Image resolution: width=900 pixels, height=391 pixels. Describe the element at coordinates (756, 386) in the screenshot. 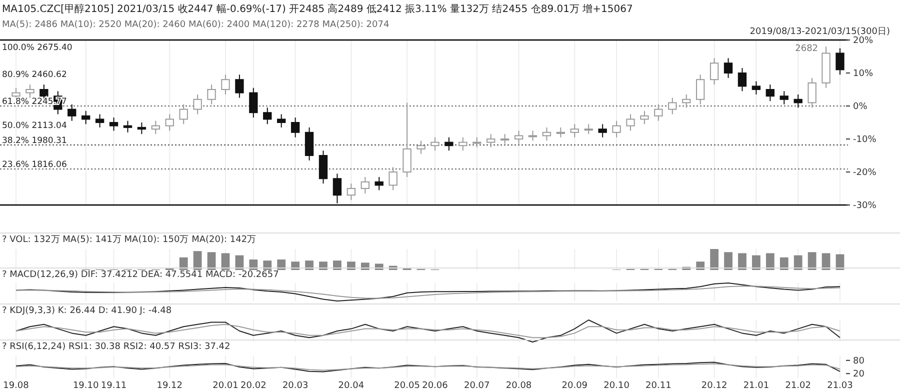

I see `x-tick-label: 21.01` at that location.